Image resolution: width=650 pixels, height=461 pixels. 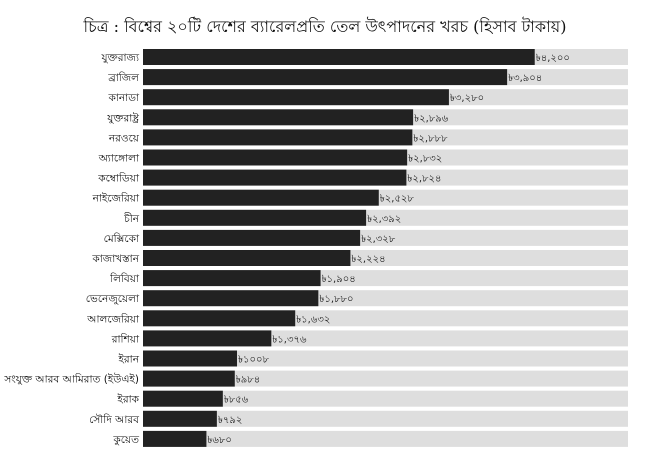 I want to click on value-label: ৳২,২২৪, so click(x=368, y=259).